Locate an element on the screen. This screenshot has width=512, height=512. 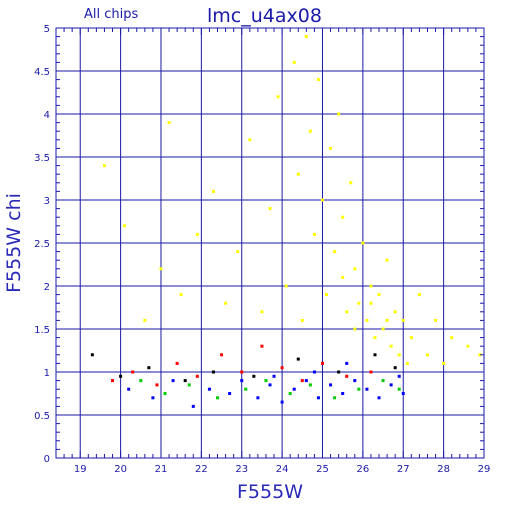
x-tick-label: 24 is located at coordinates (282, 469).